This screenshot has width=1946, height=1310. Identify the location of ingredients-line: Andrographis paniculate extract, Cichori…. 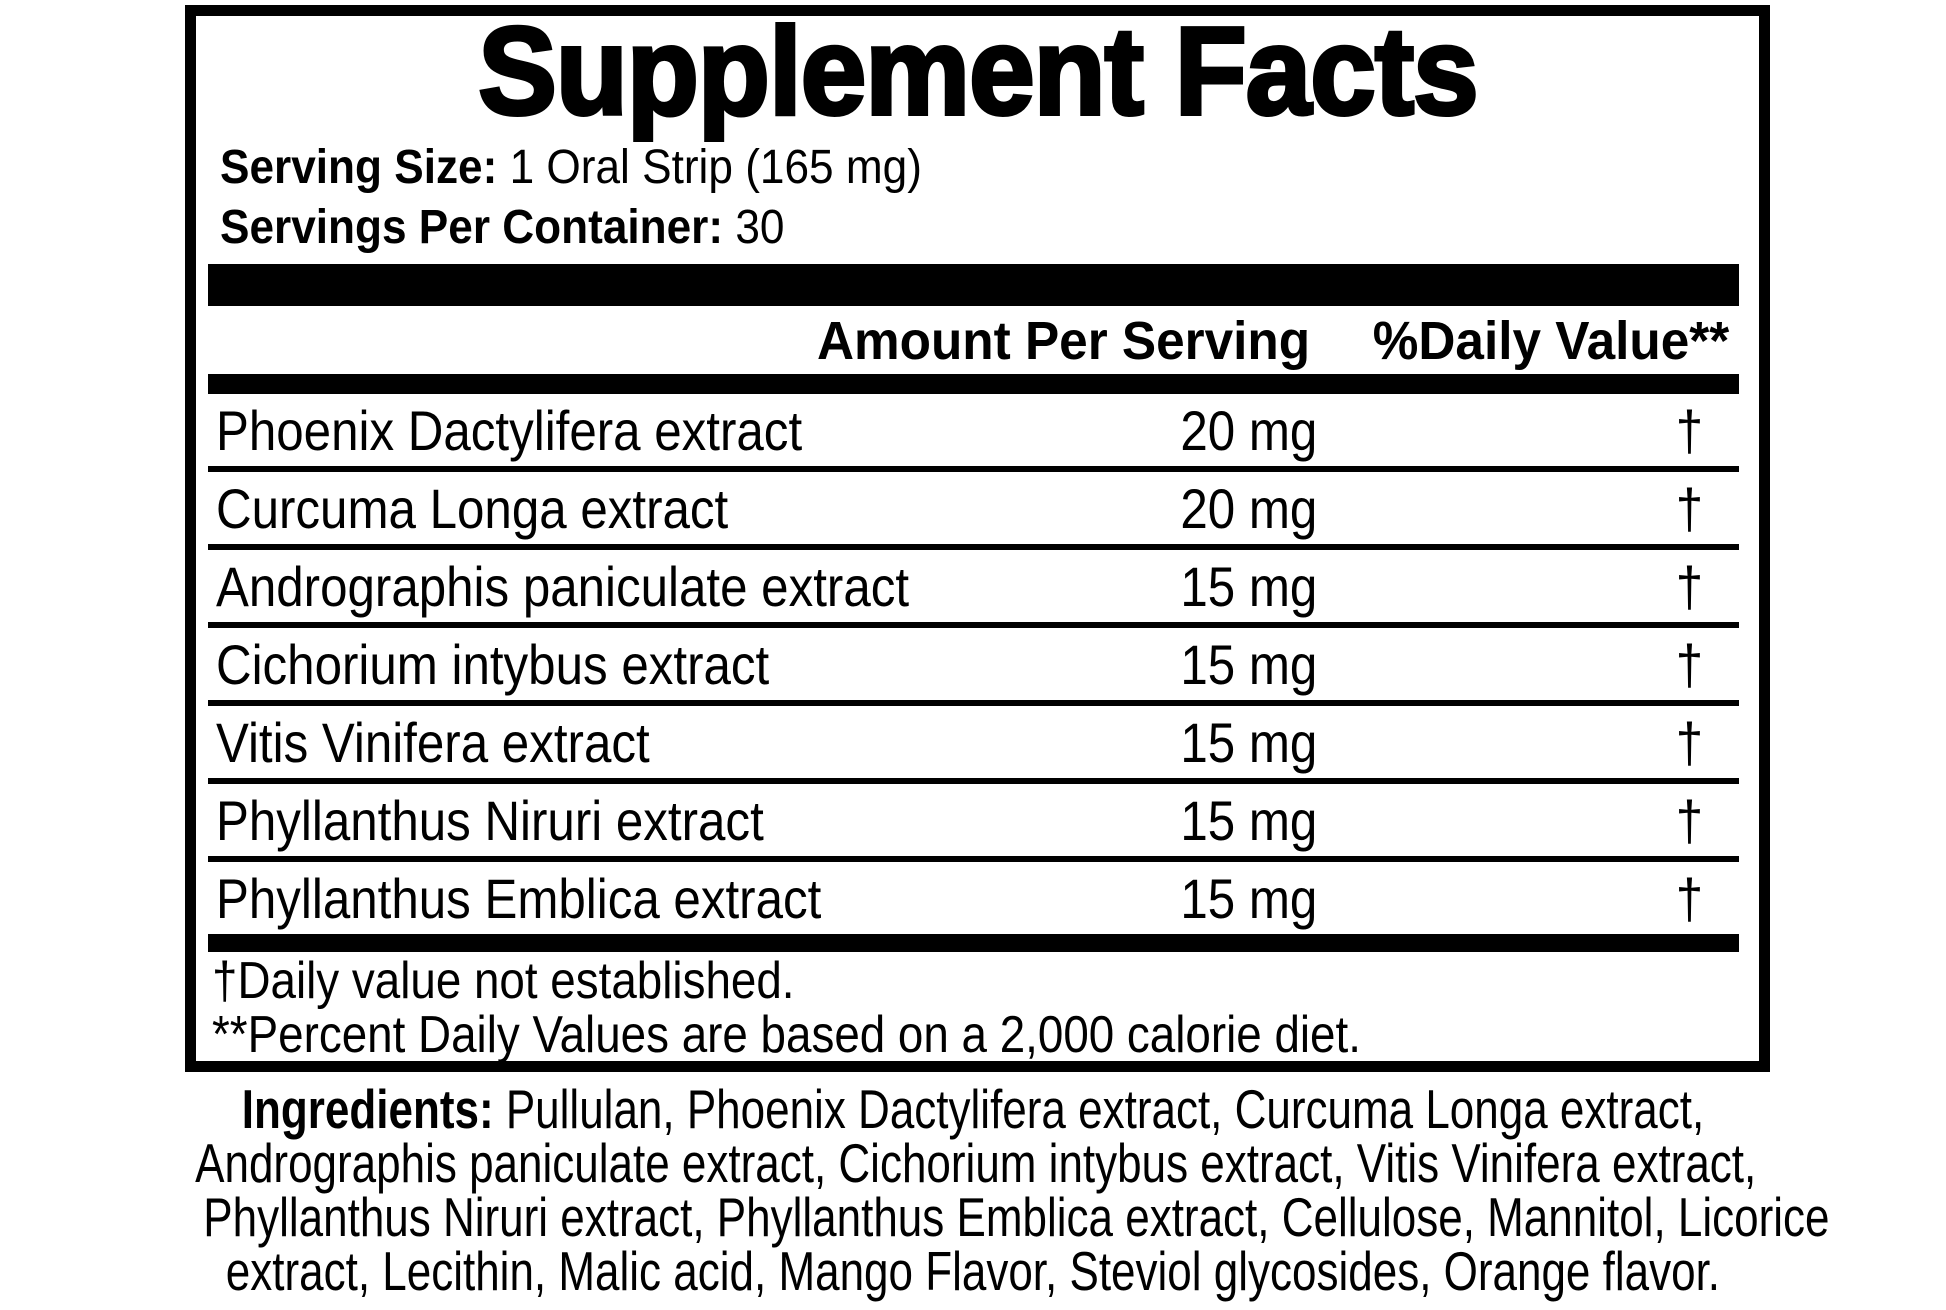
(976, 1163).